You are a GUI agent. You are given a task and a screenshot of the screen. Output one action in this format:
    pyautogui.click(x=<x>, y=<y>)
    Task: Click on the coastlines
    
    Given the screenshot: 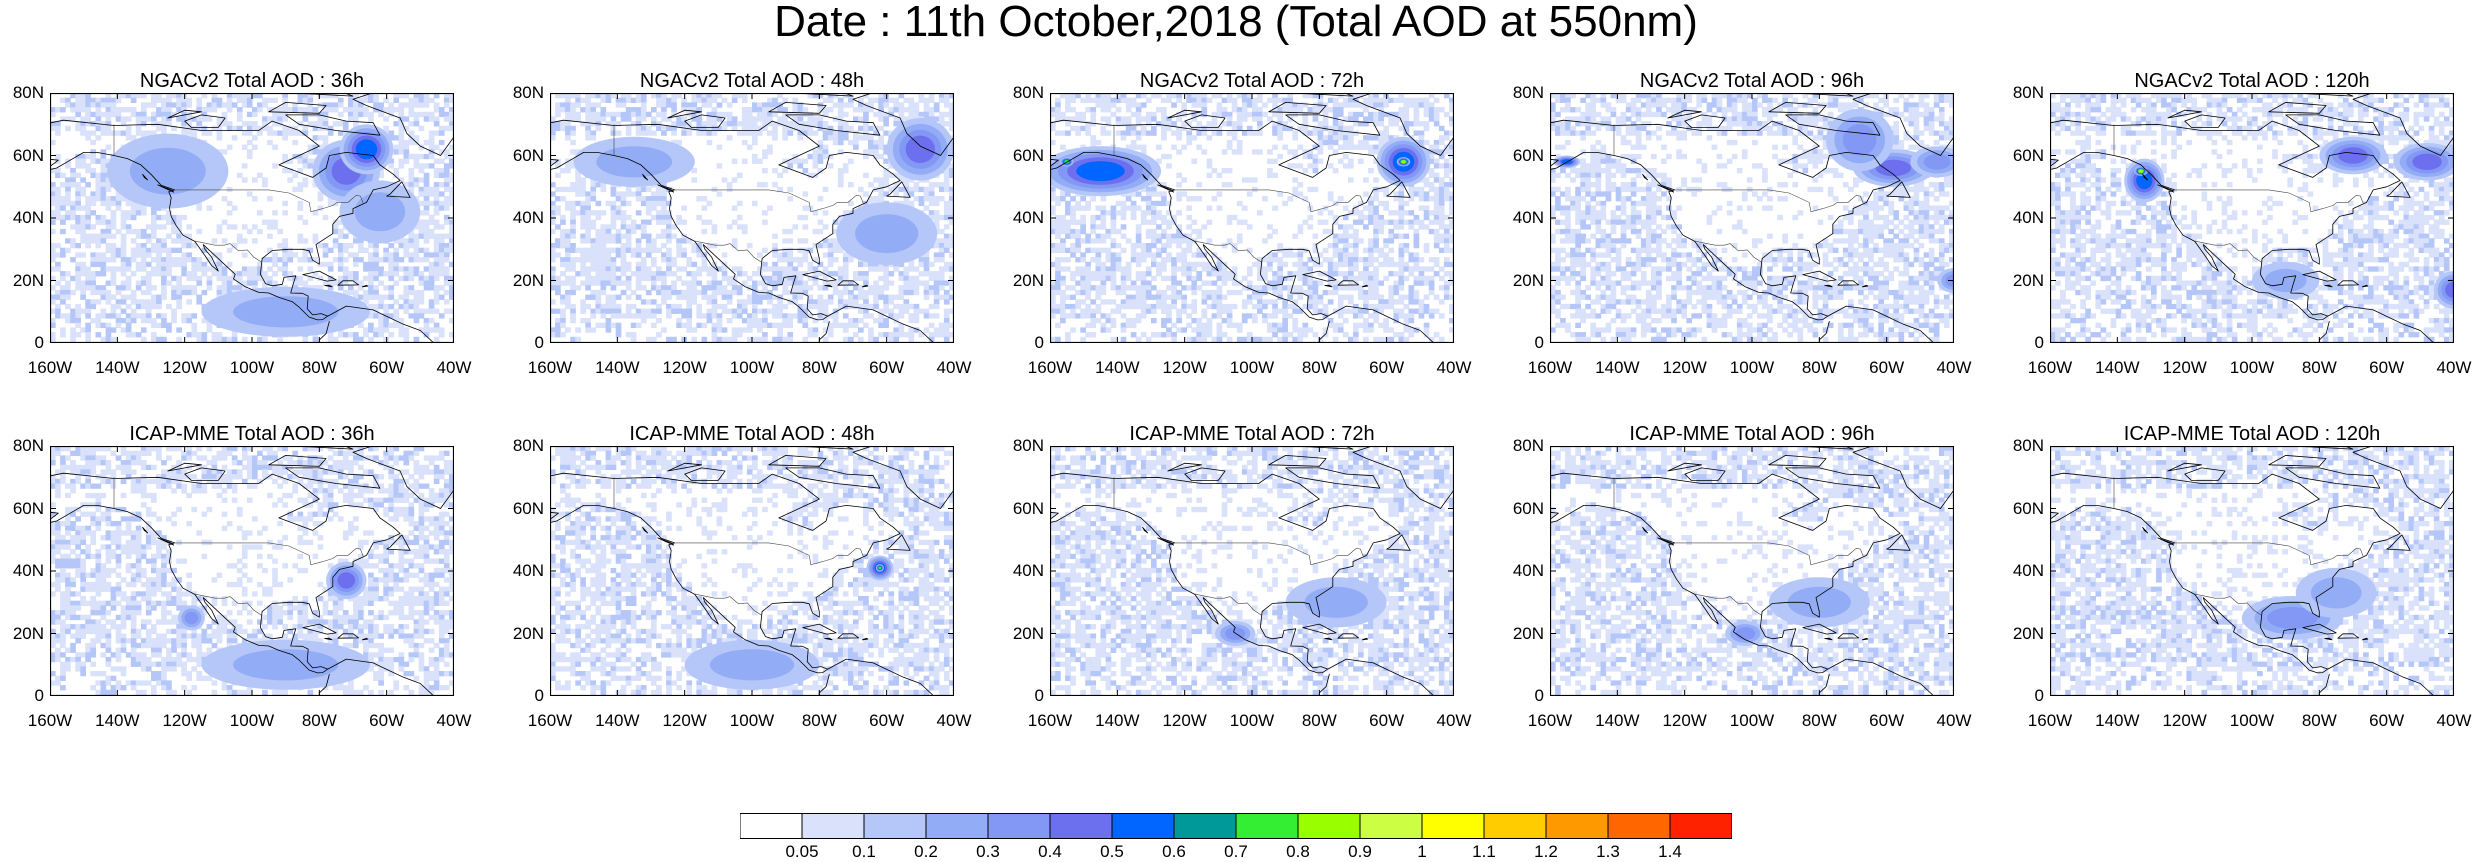 What is the action you would take?
    pyautogui.click(x=752, y=218)
    